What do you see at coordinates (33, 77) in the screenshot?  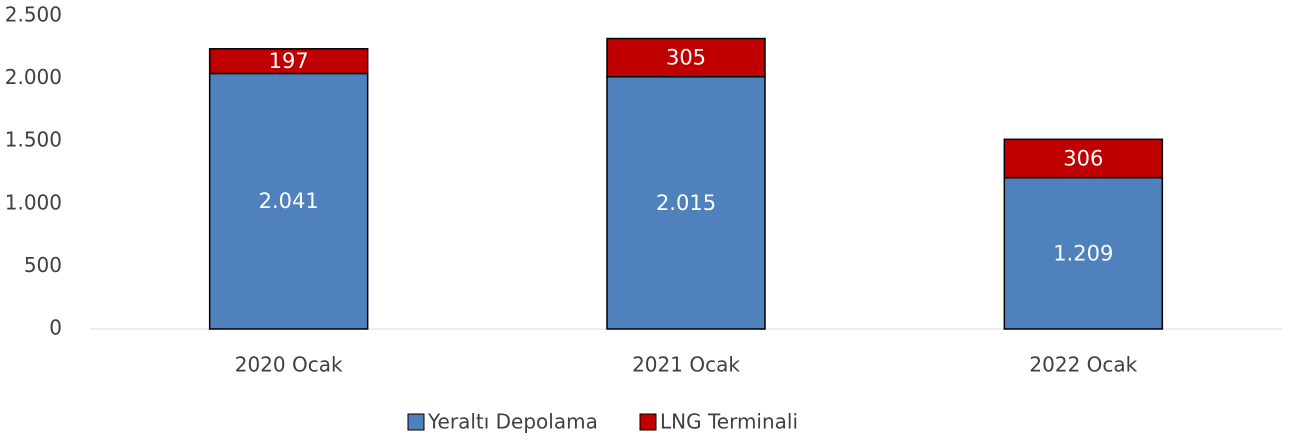 I see `y-tick-label: 2.000` at bounding box center [33, 77].